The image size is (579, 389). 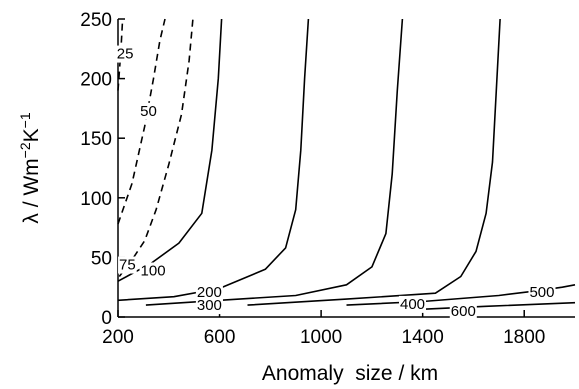 I want to click on contour-label-25: 25, so click(x=125, y=54).